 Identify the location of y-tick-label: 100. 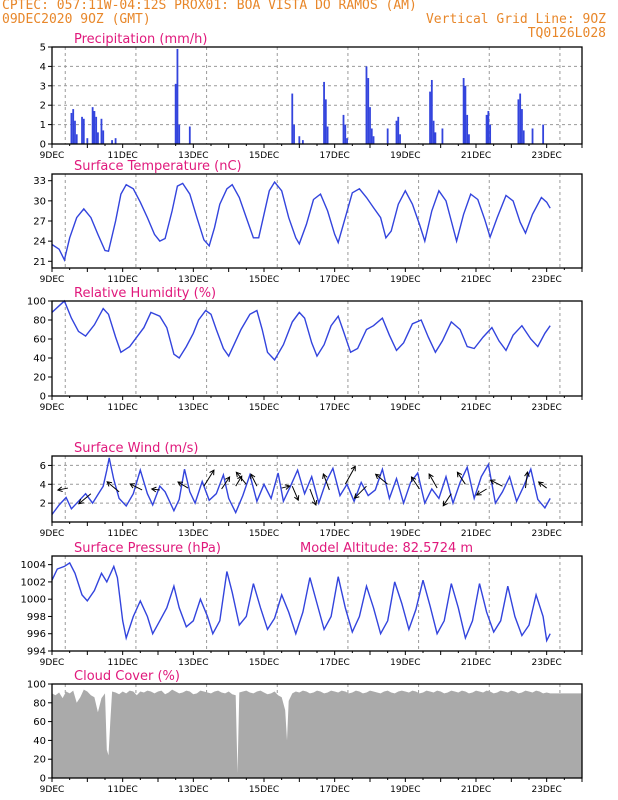
(36, 302).